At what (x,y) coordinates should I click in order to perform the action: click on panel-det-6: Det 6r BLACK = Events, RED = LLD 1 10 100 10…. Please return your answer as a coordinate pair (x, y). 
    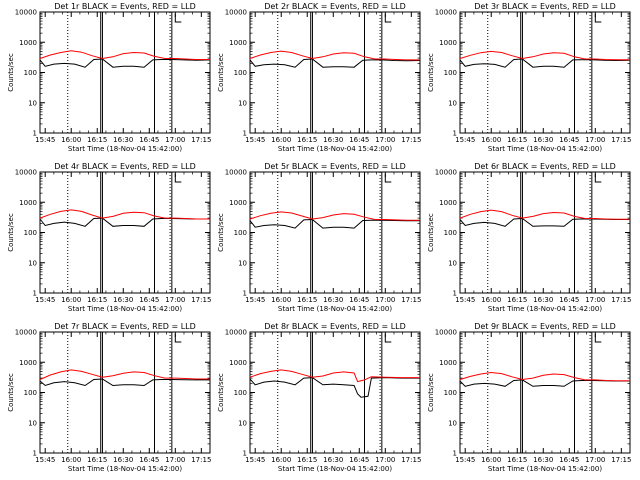
    Looking at the image, I should click on (529, 237).